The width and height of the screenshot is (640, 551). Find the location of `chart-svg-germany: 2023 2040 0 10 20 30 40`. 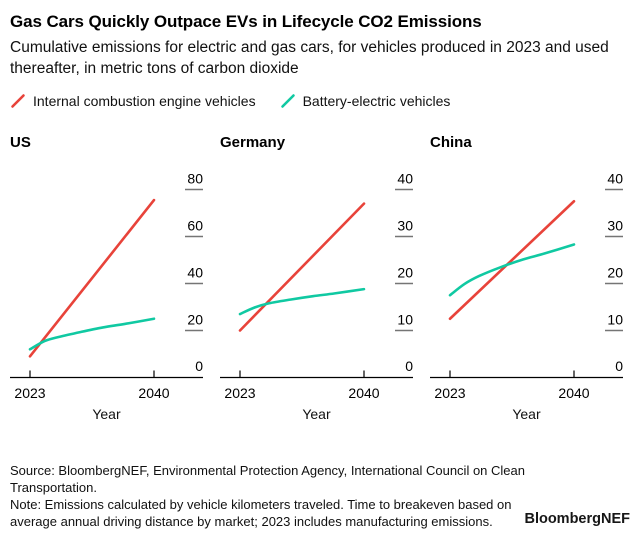

chart-svg-germany: 2023 2040 0 10 20 30 40 is located at coordinates (316, 285).